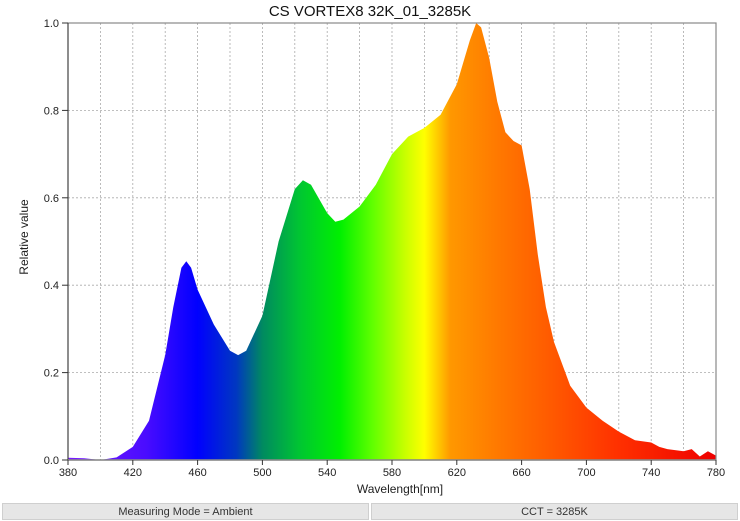 The width and height of the screenshot is (740, 521). I want to click on y-axis-label: Relative value, so click(24, 237).